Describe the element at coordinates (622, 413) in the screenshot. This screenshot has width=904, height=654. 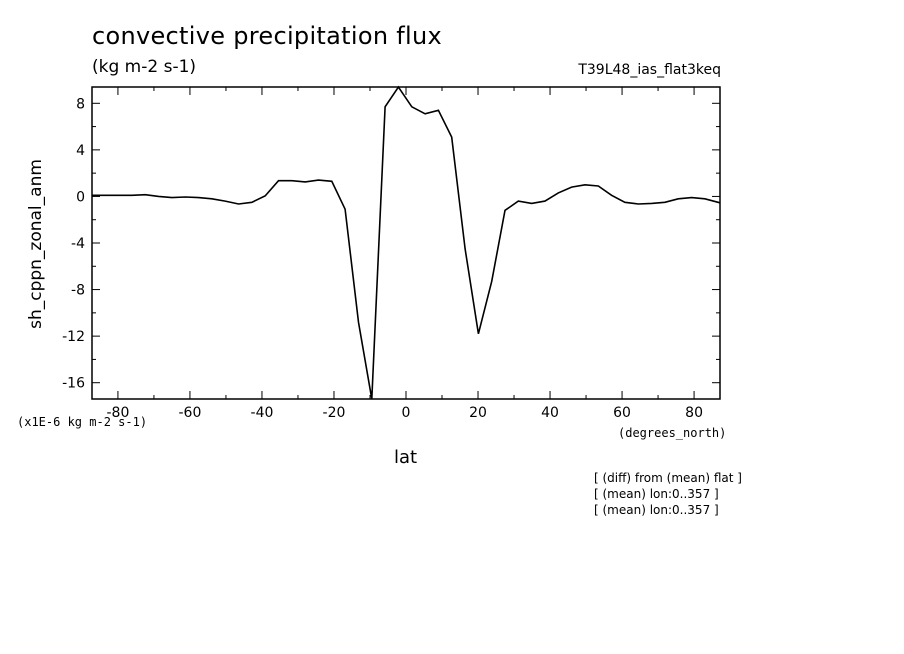
I see `x-tick-label: 60` at that location.